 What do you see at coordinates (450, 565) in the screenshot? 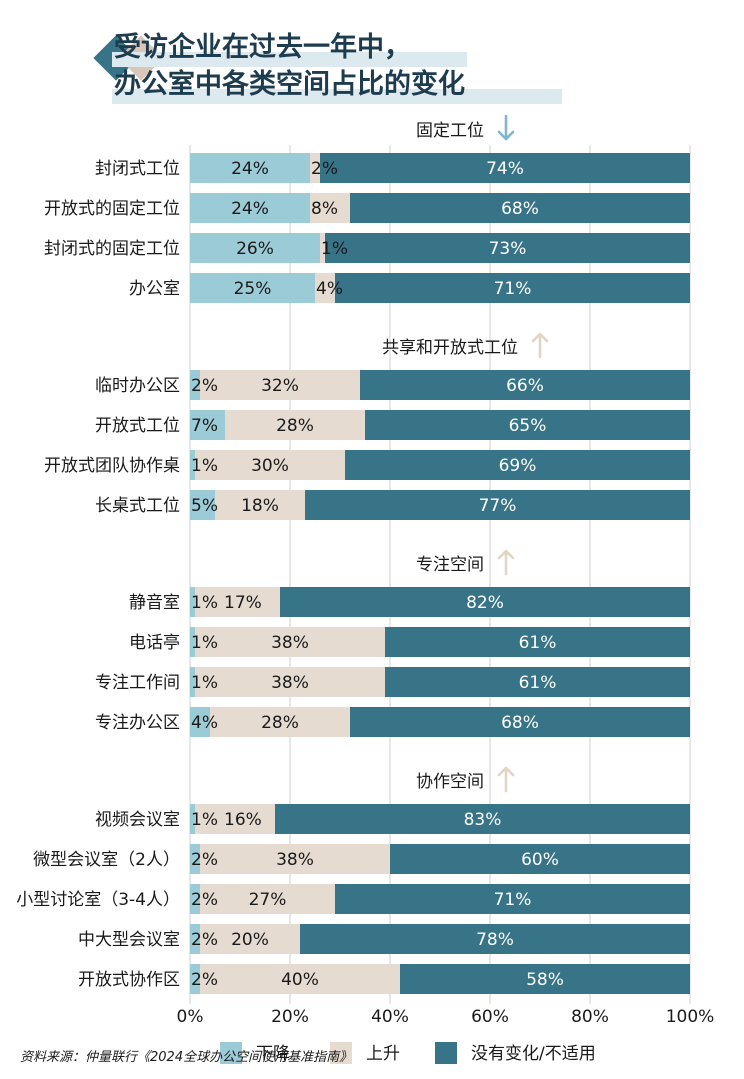
I see `group-heading-3: 专注空间` at bounding box center [450, 565].